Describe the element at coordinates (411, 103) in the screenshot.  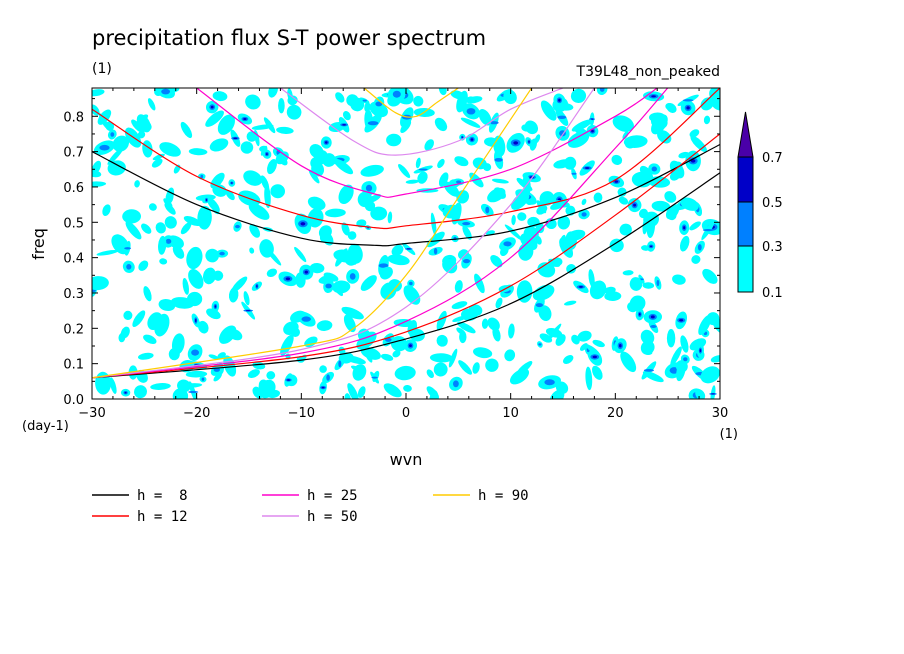
I see `curve-eig-h90` at that location.